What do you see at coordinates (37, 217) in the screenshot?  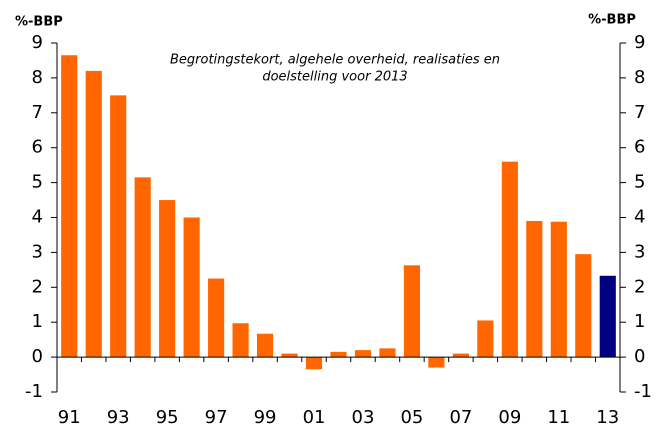 I see `y-tick-label: 4` at bounding box center [37, 217].